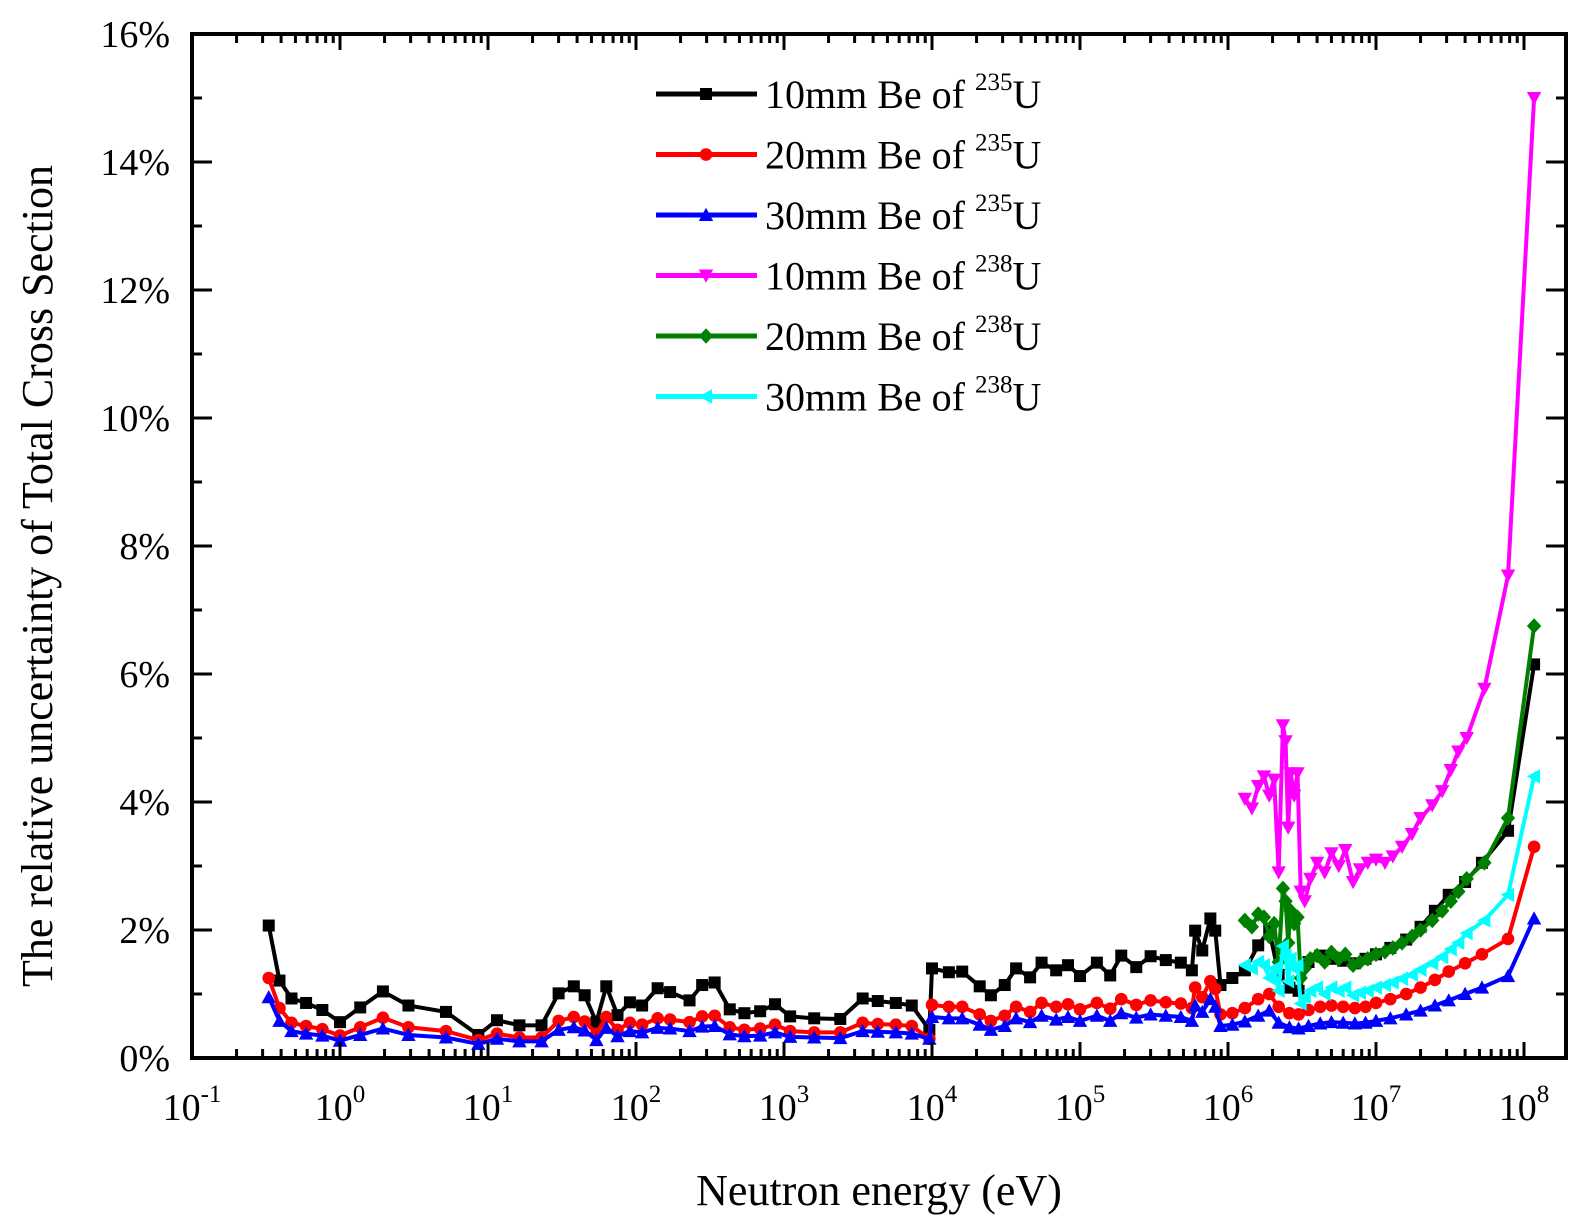 This screenshot has width=1575, height=1225. I want to click on legend-marker, so click(706, 154).